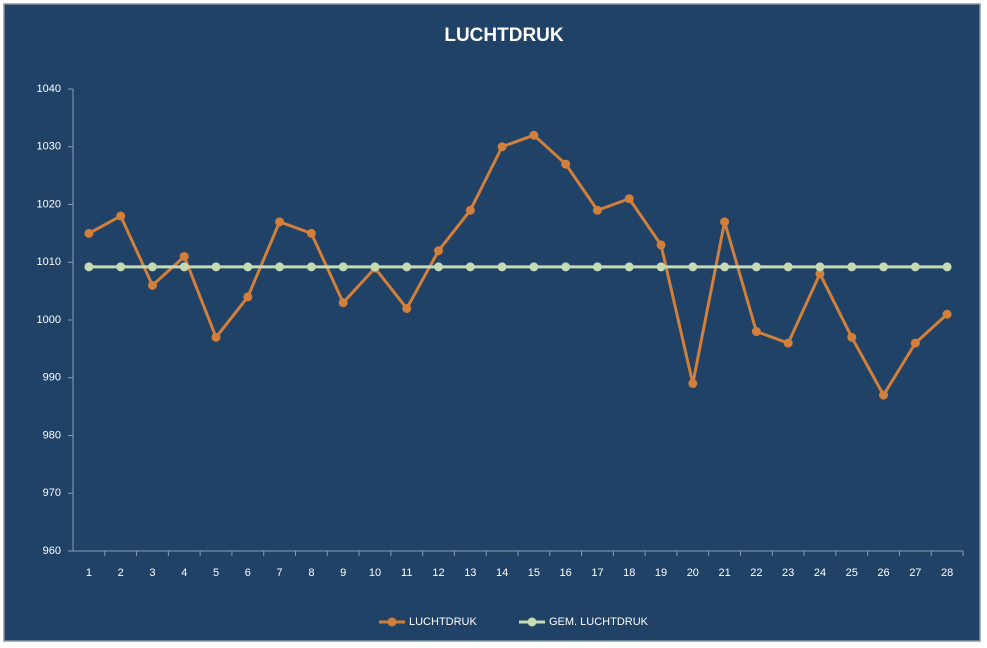  I want to click on legend-label: LUCHTDRUK, so click(443, 622).